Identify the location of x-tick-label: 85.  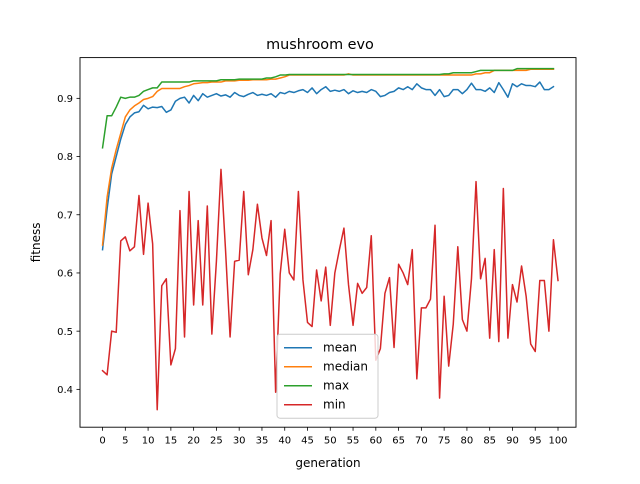
(489, 441).